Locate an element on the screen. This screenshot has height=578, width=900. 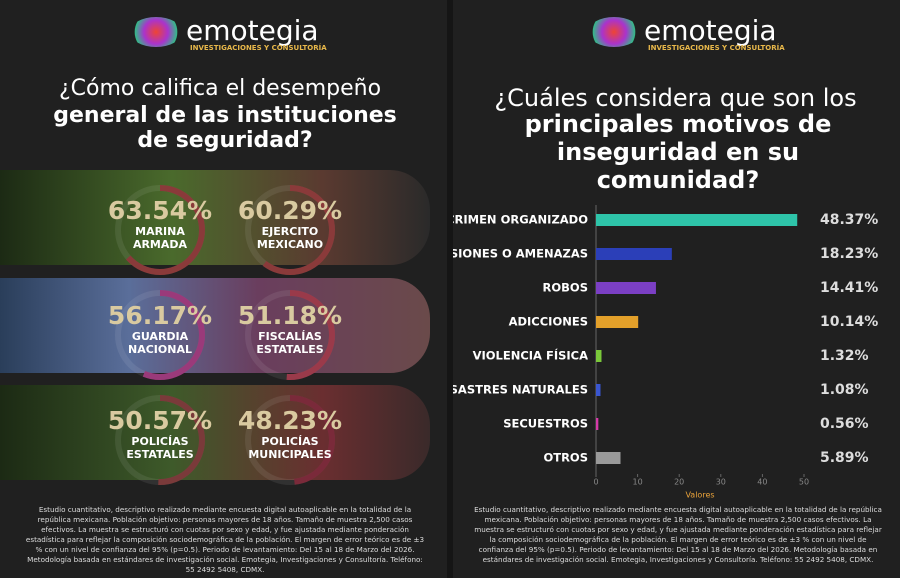
rating-value: 50.57% is located at coordinates (160, 420).